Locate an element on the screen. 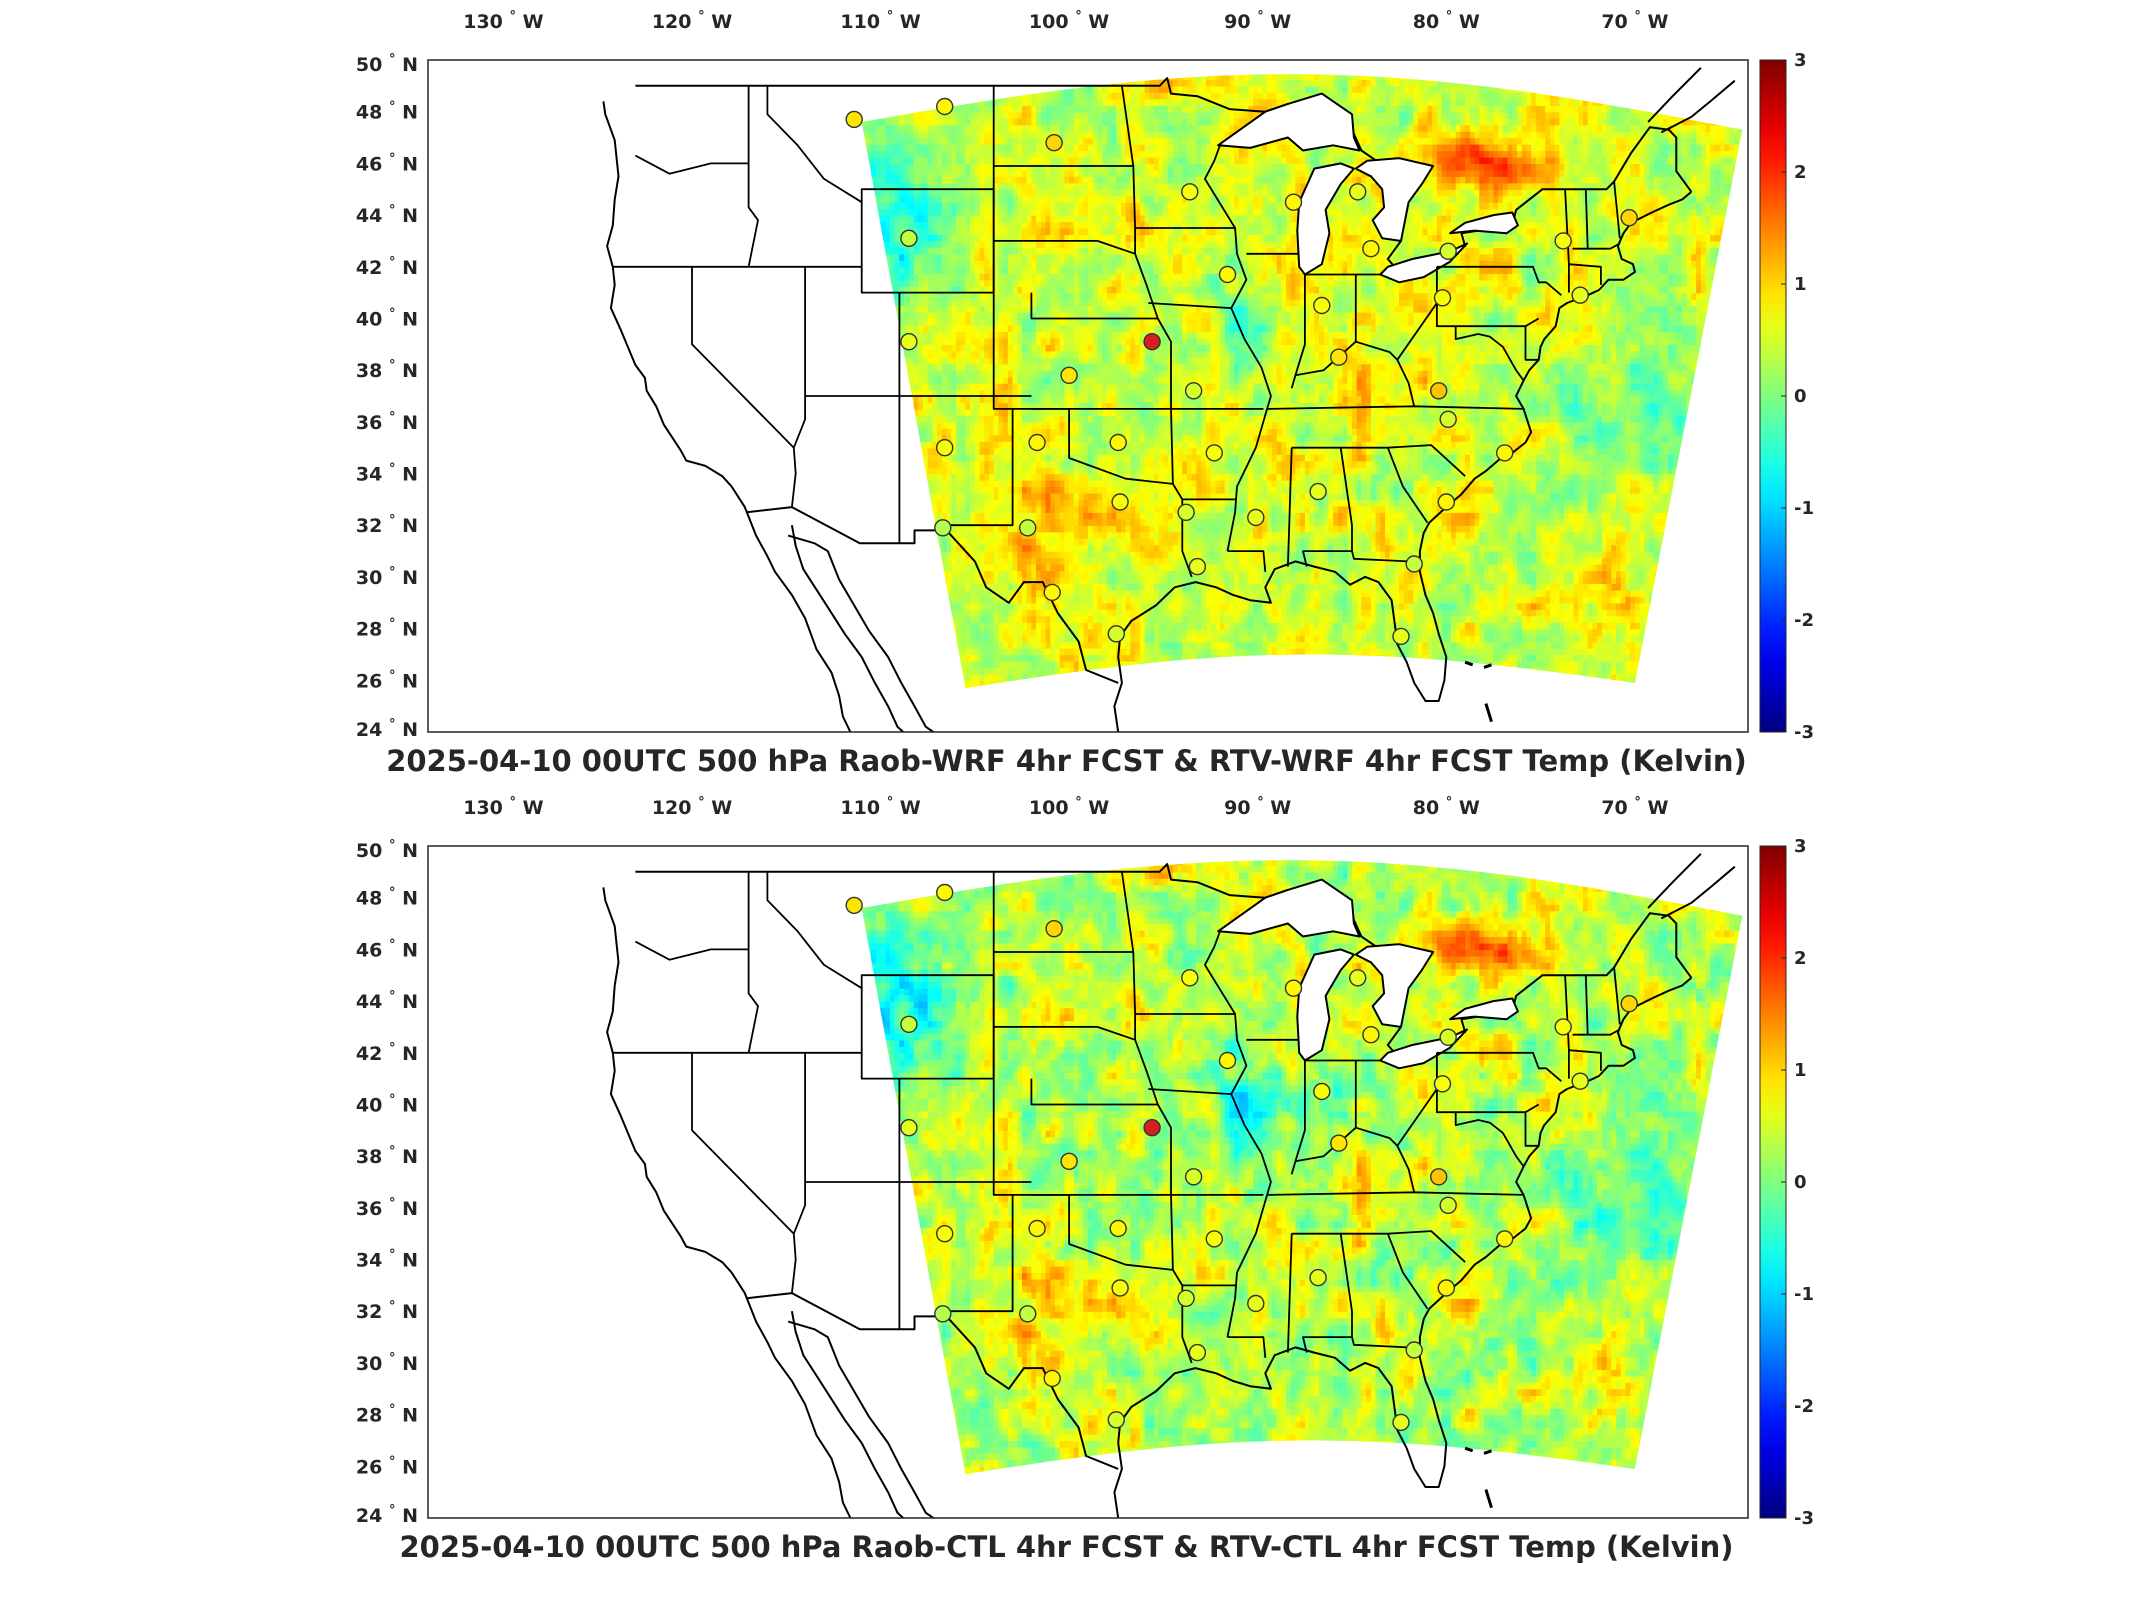 This screenshot has height=1600, width=2133. colorbar-tick-label: -2 is located at coordinates (1804, 1406).